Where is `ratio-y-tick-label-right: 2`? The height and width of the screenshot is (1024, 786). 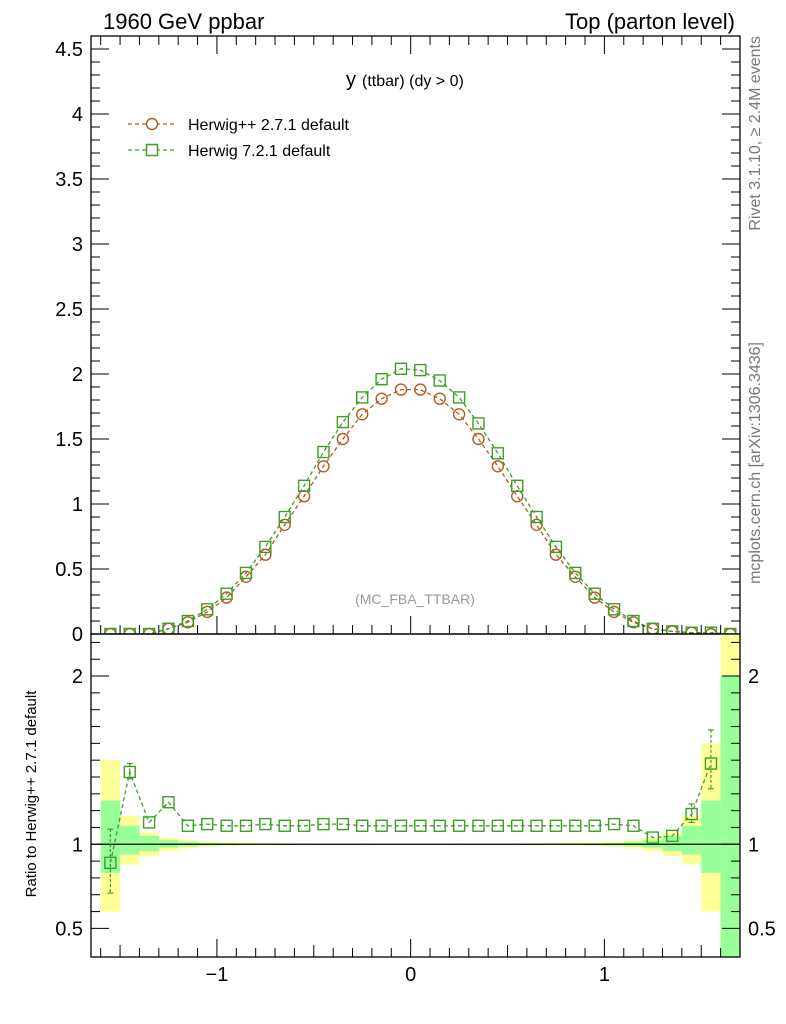 ratio-y-tick-label-right: 2 is located at coordinates (753, 677).